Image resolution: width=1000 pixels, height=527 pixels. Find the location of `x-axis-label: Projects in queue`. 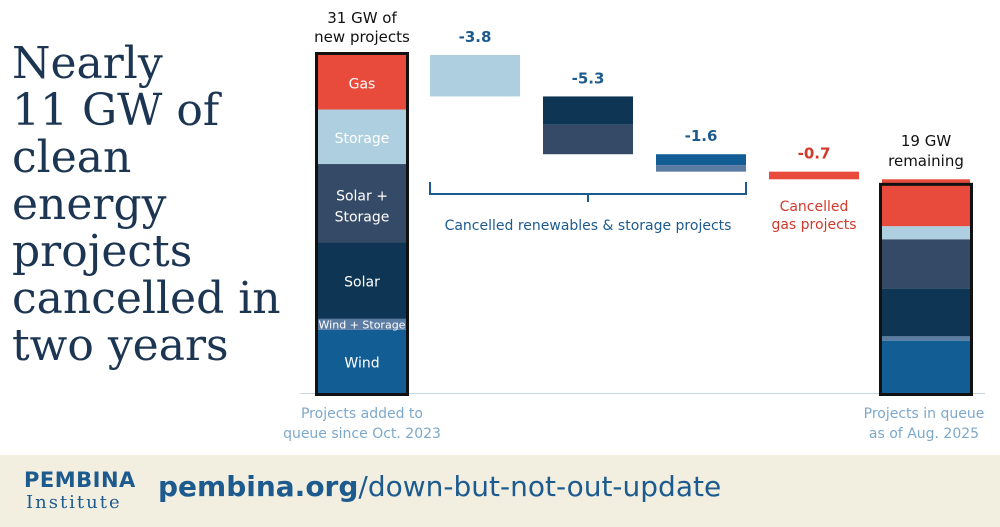

x-axis-label: Projects in queue is located at coordinates (924, 414).